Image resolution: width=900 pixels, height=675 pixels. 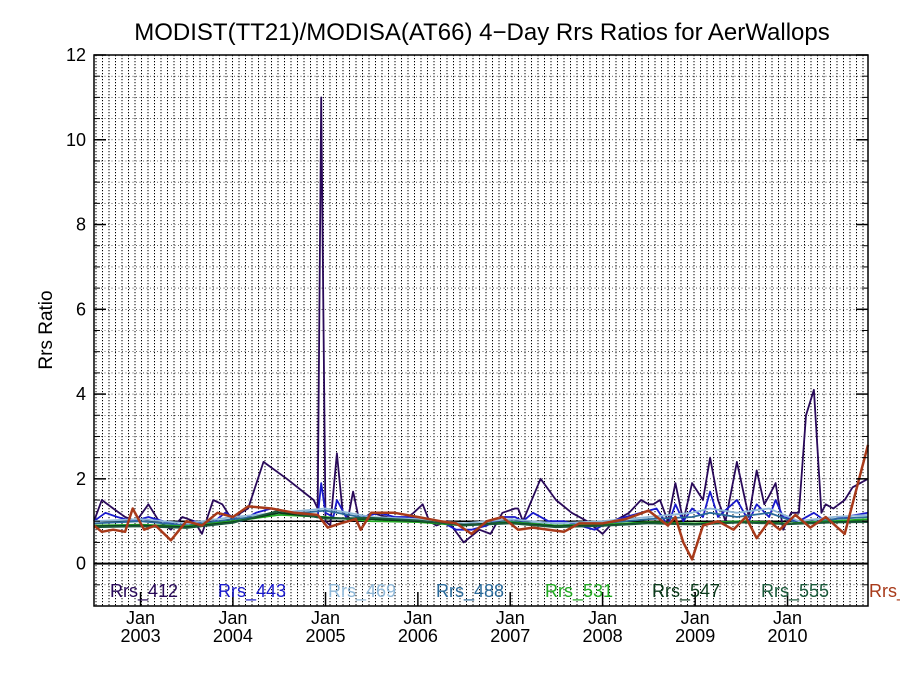 I want to click on y-tick-label: 2, so click(x=81, y=479).